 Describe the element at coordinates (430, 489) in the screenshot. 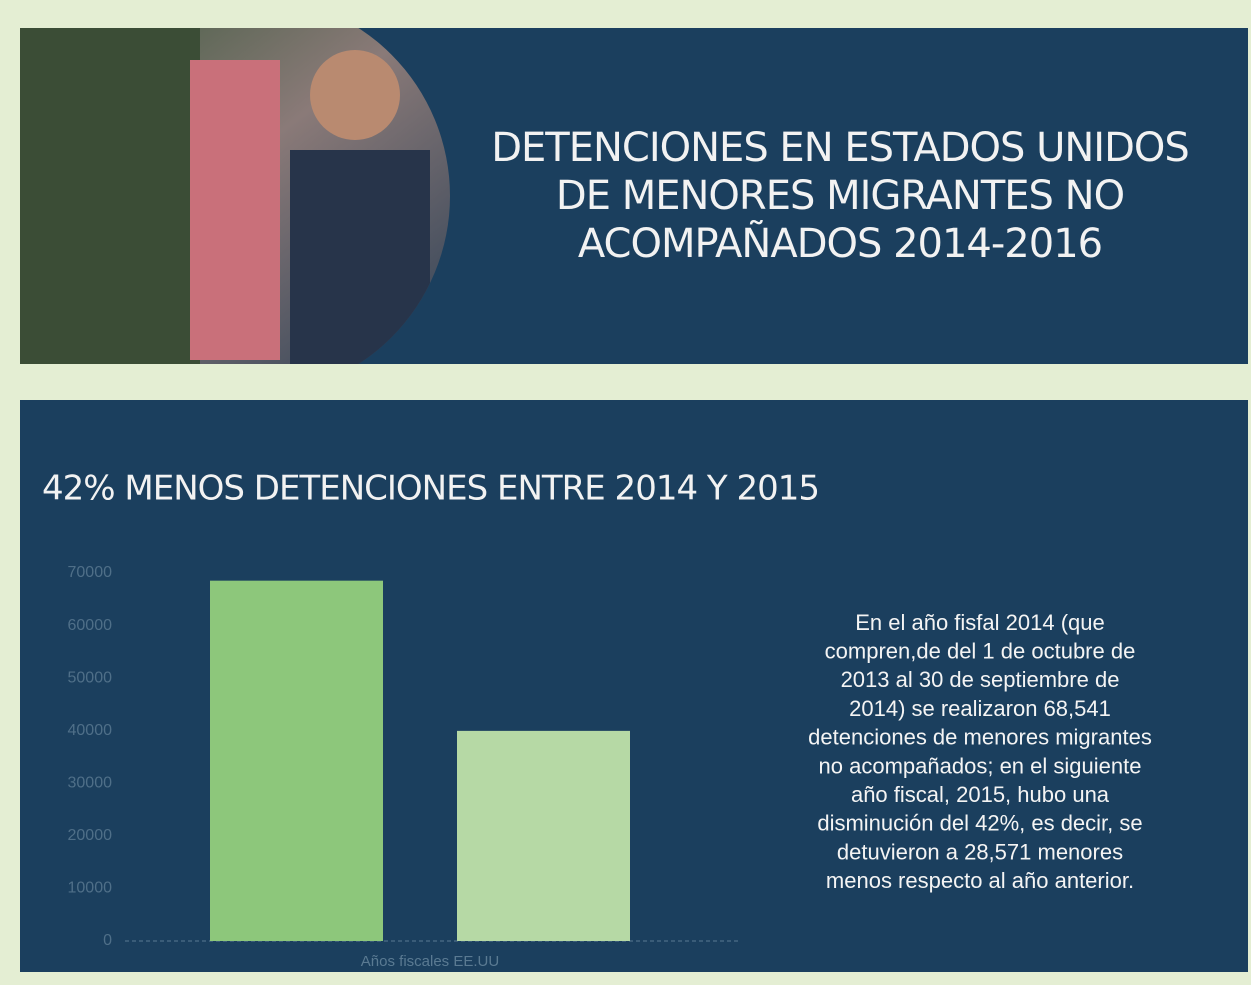

I see `chart-title: 42% MENOS DETENCIONES ENTRE 2014 Y 2015` at that location.